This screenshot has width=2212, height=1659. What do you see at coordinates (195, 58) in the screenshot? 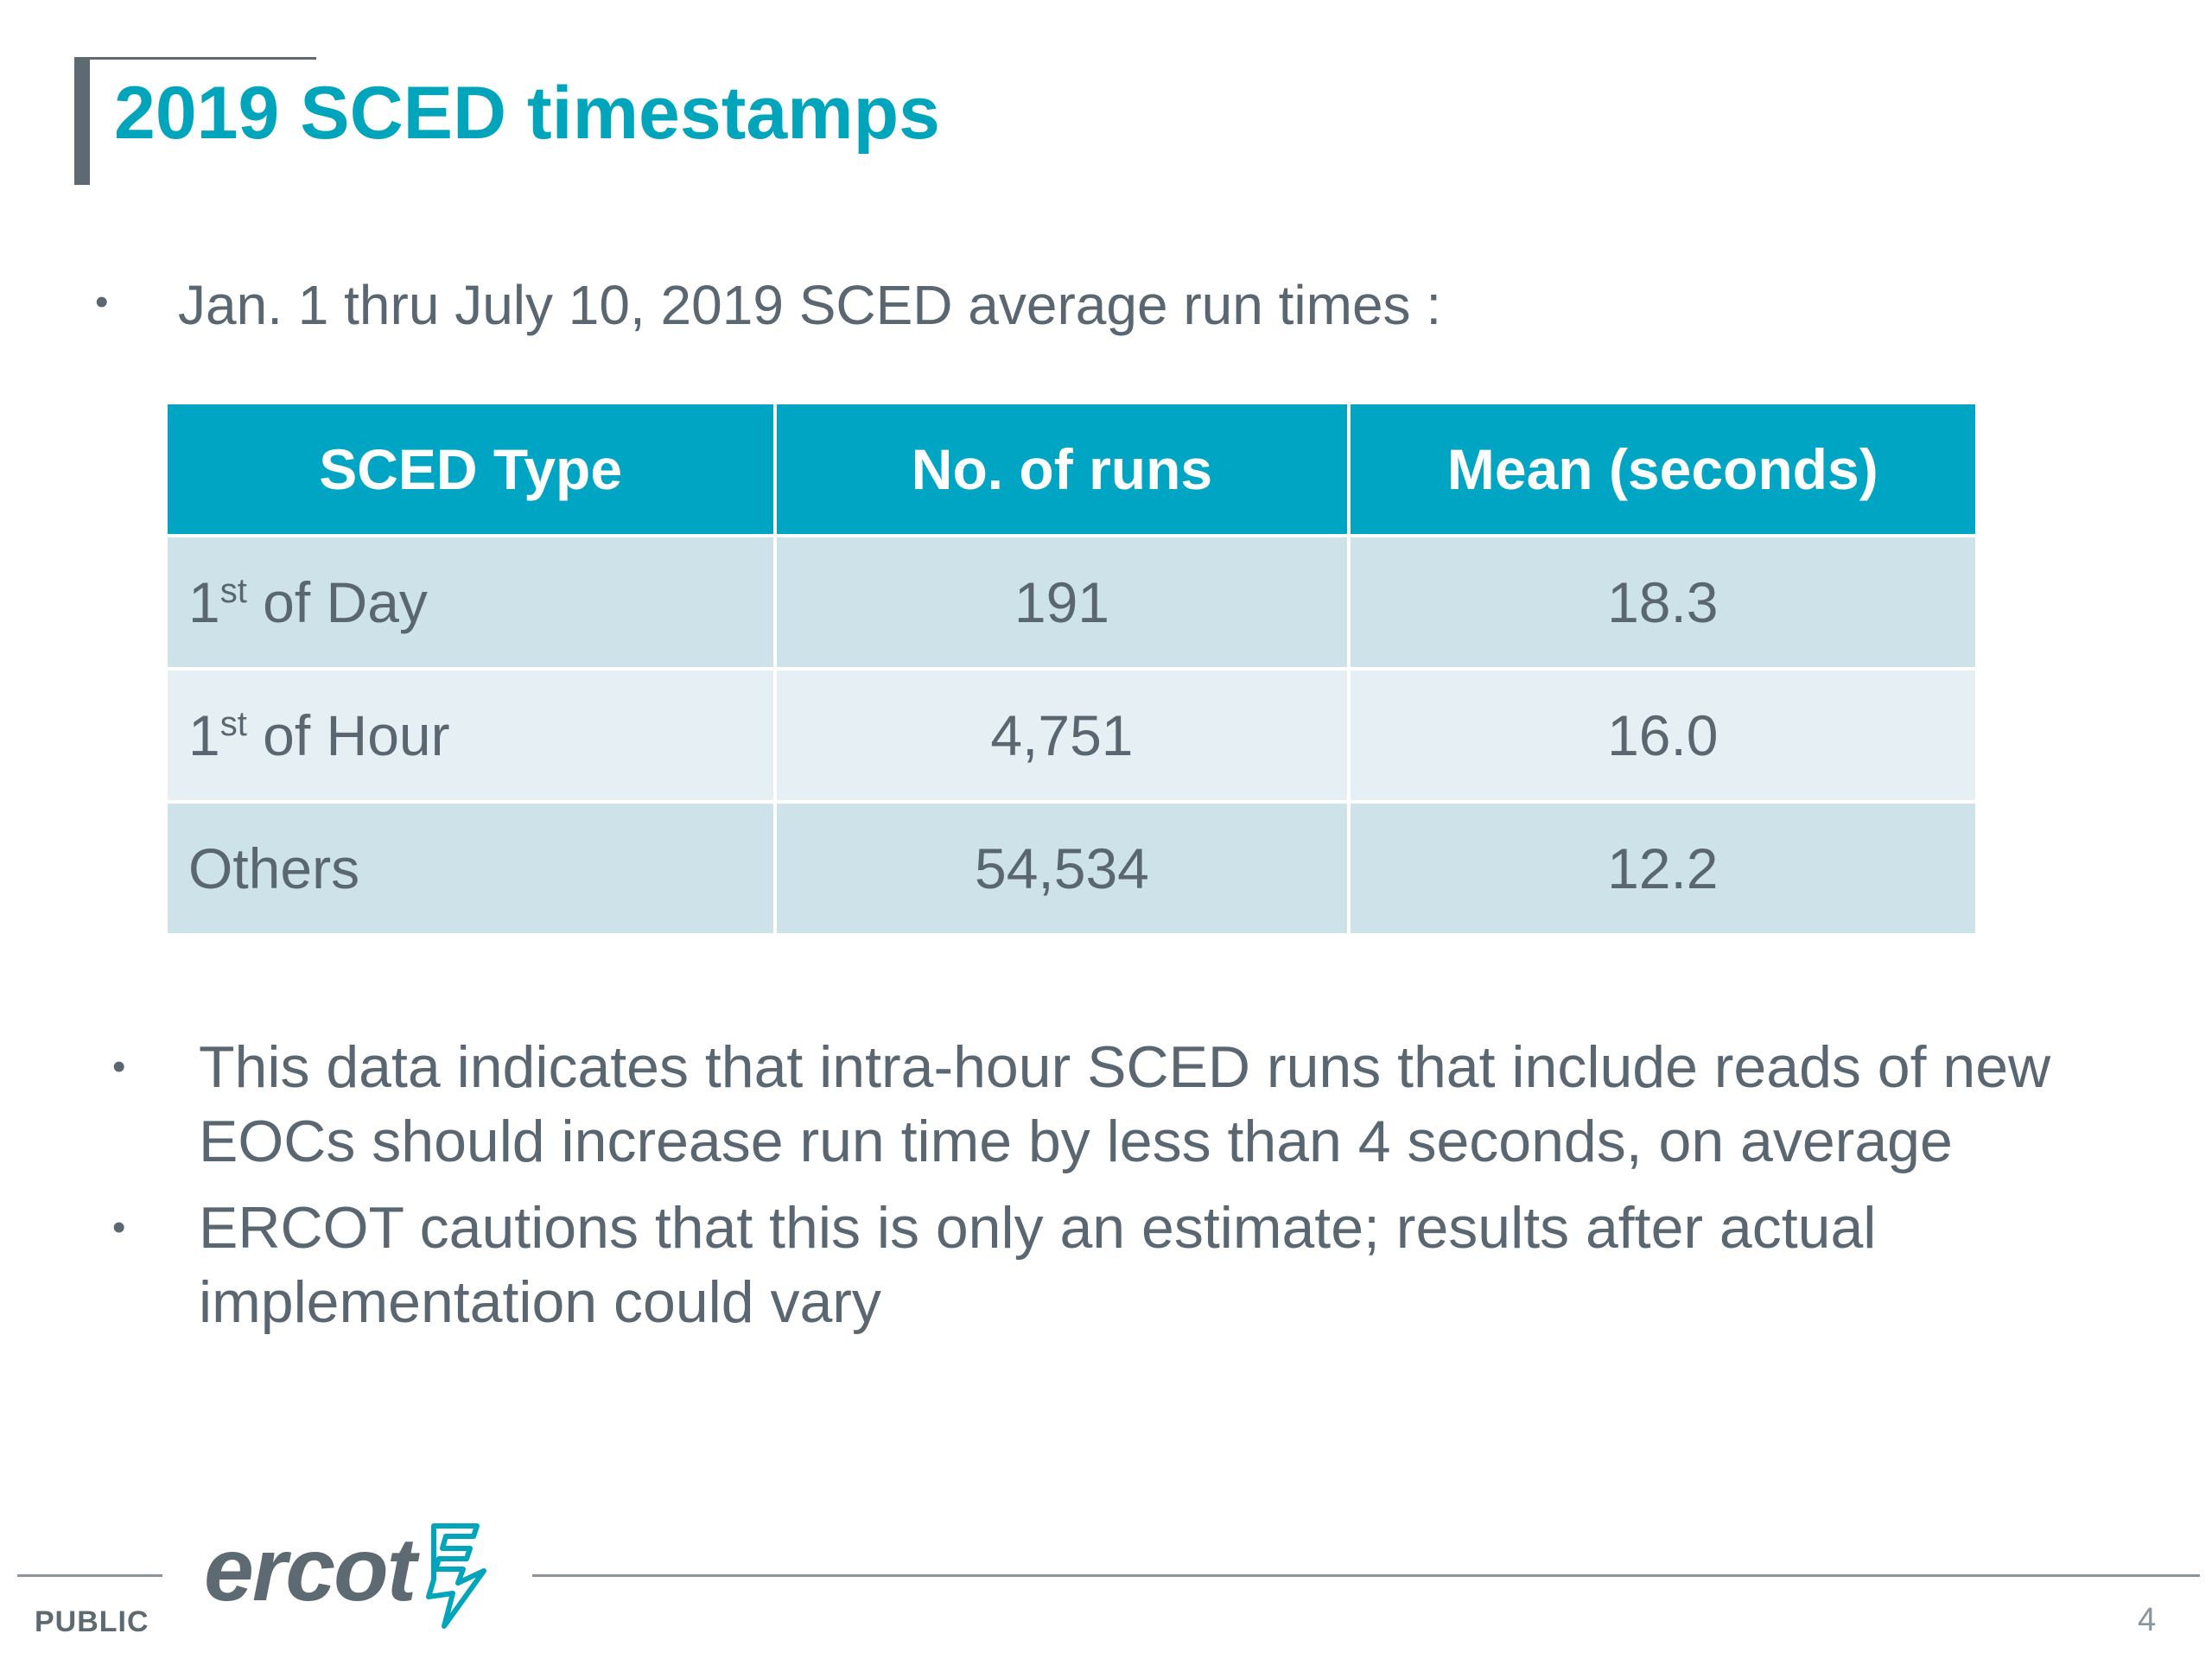
I see `title-top-rule` at bounding box center [195, 58].